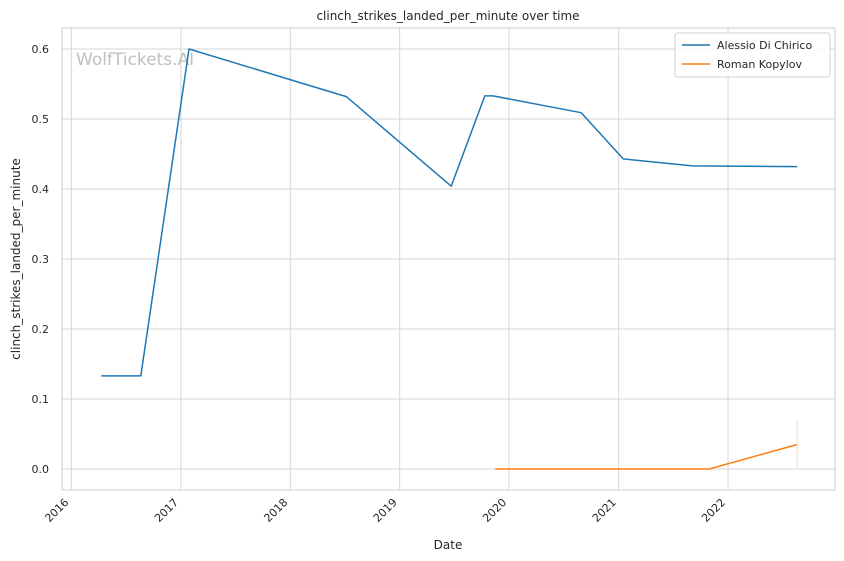  What do you see at coordinates (275, 510) in the screenshot?
I see `x-tick-label: 2018` at bounding box center [275, 510].